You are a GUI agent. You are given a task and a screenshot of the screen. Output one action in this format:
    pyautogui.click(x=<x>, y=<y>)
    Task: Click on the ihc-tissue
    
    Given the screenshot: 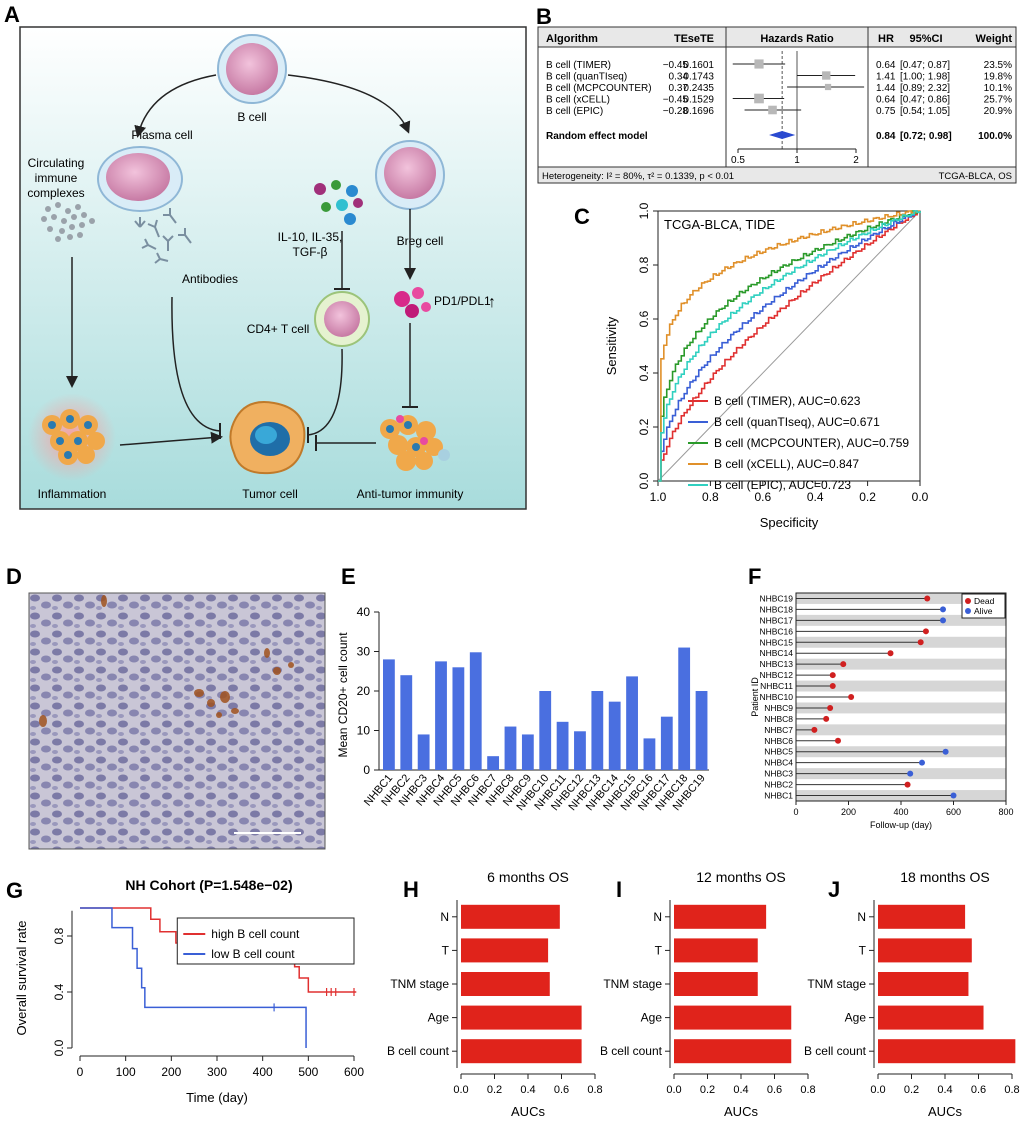 What is the action you would take?
    pyautogui.click(x=177, y=721)
    